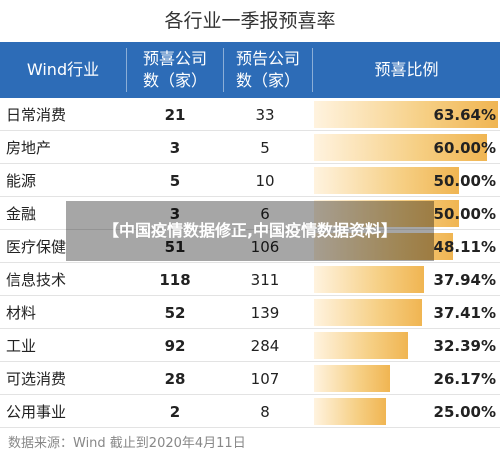 Image resolution: width=500 pixels, height=464 pixels. What do you see at coordinates (265, 114) in the screenshot?
I see `forecast-count: 33` at bounding box center [265, 114].